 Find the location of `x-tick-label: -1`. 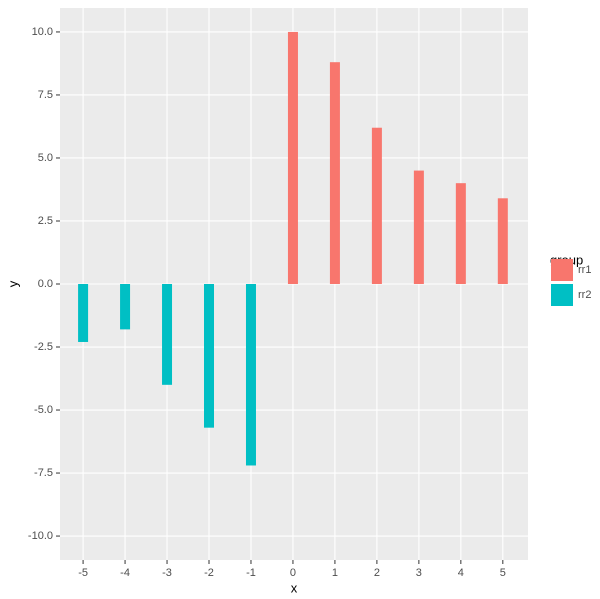

x-tick-label: -1 is located at coordinates (251, 573).